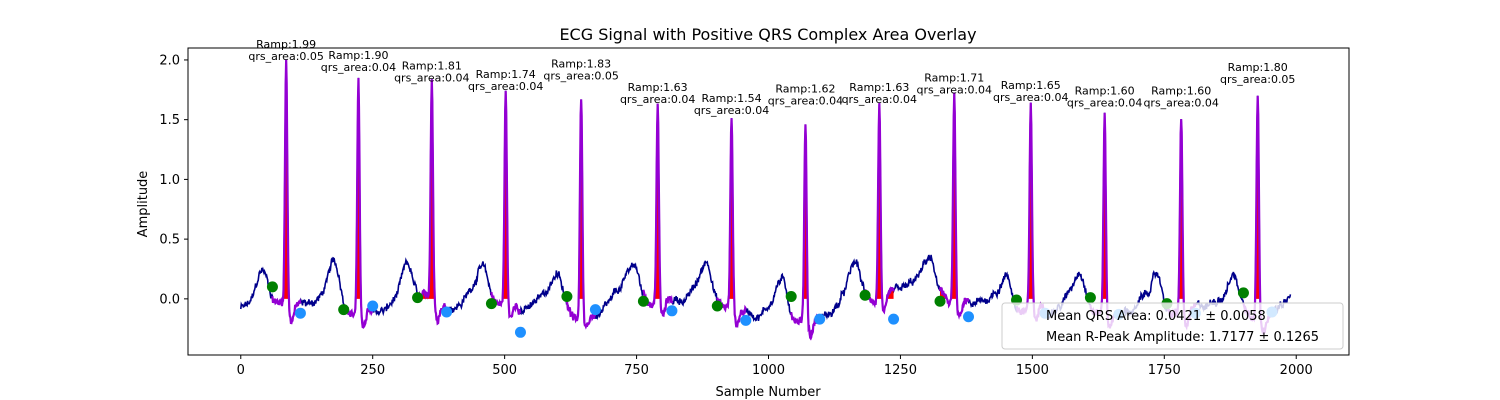  Describe the element at coordinates (1257, 79) in the screenshot. I see `r-peak-annotation-area-14: qrs_area:0.05` at that location.